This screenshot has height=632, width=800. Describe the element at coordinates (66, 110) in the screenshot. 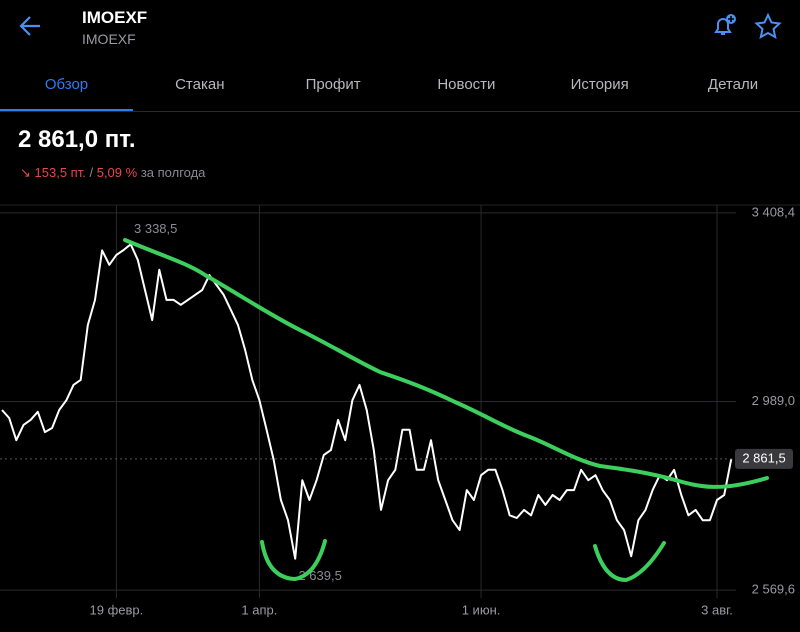

I see `active-tab-indicator` at that location.